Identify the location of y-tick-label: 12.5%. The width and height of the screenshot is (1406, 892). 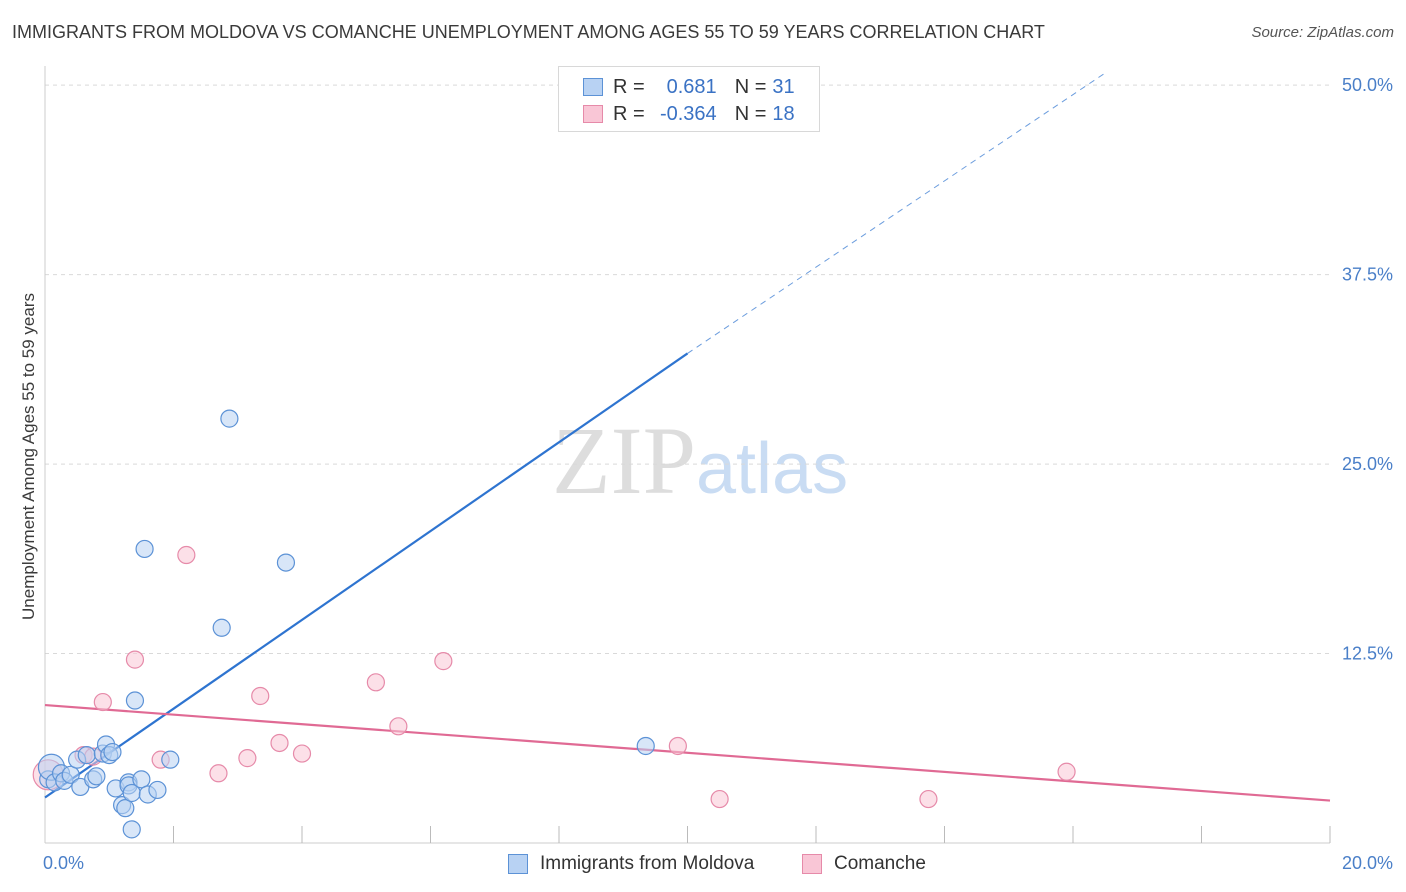
(1367, 654).